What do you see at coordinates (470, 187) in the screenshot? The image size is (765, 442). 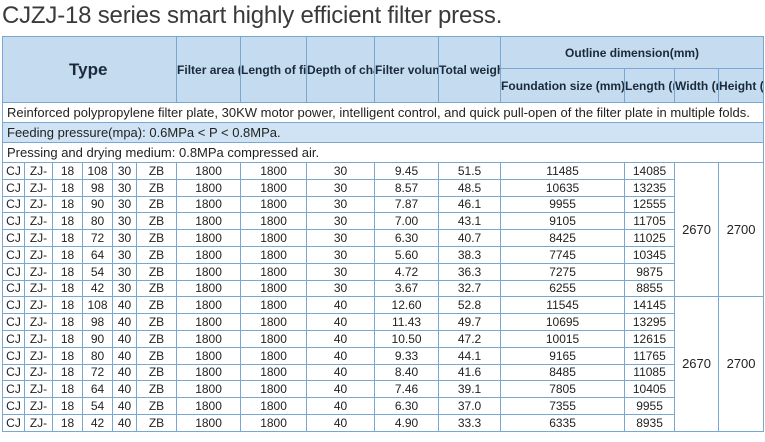 I see `table-cell: 48.5` at bounding box center [470, 187].